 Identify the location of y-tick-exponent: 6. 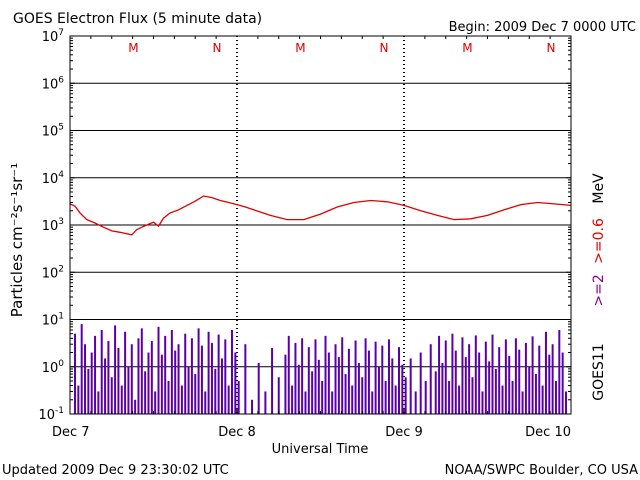
(61, 80).